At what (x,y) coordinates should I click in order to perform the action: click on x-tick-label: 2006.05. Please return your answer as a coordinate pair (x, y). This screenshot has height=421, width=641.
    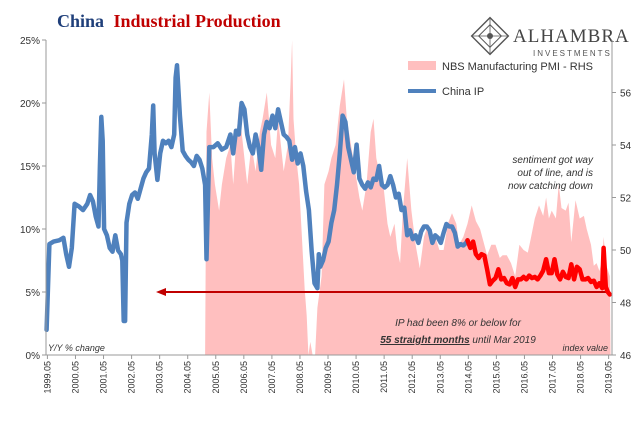
    Looking at the image, I should click on (244, 377).